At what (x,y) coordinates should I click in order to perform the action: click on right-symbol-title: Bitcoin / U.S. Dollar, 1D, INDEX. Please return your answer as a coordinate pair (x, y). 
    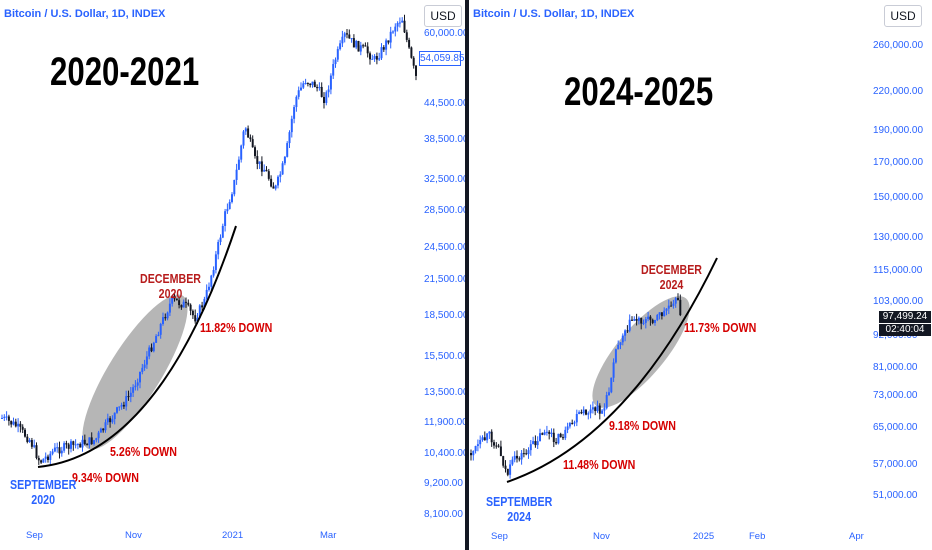
    Looking at the image, I should click on (554, 14).